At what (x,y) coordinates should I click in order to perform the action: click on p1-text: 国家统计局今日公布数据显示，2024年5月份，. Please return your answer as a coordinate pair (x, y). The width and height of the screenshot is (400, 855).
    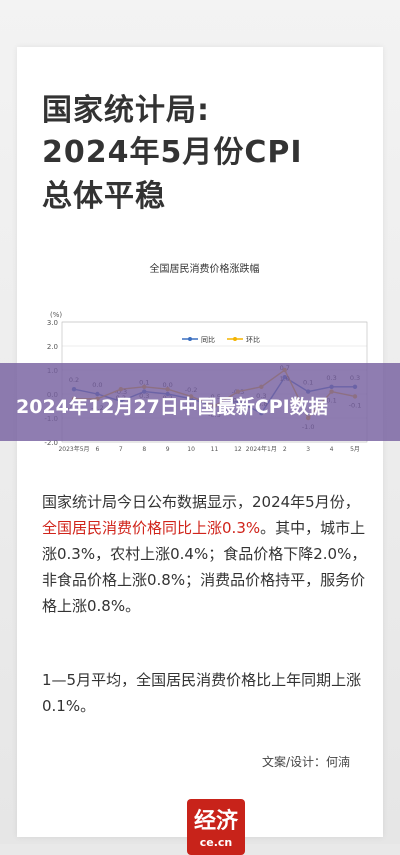
    Looking at the image, I should click on (201, 502).